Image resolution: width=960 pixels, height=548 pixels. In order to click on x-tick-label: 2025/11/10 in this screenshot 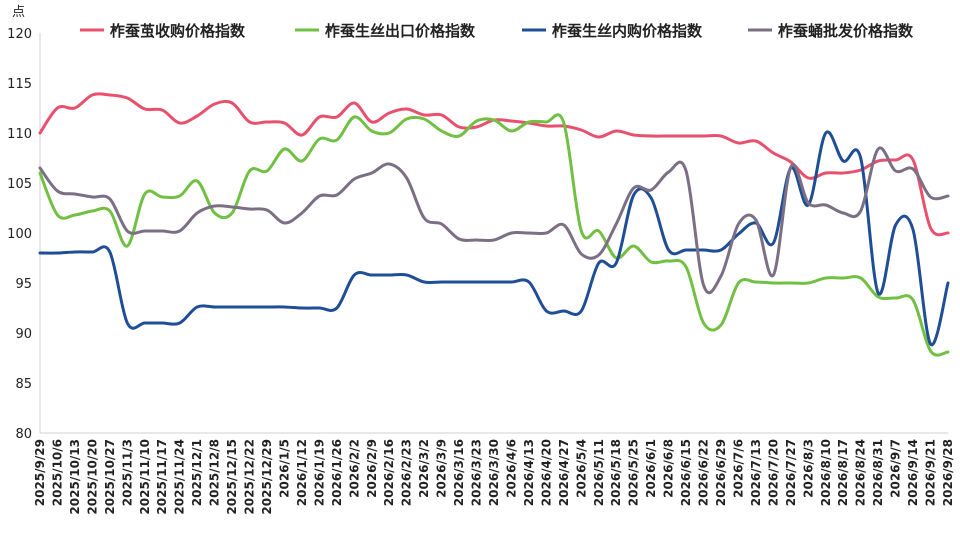, I will do `click(145, 477)`.